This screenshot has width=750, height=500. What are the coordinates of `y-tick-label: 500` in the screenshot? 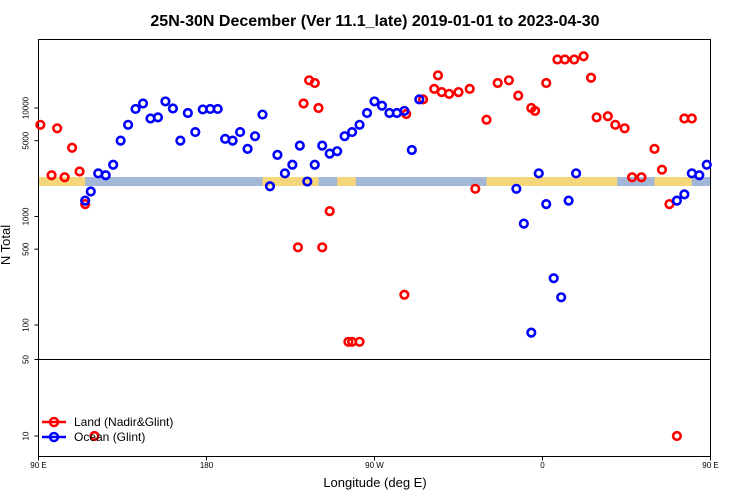 It's located at (26, 249).